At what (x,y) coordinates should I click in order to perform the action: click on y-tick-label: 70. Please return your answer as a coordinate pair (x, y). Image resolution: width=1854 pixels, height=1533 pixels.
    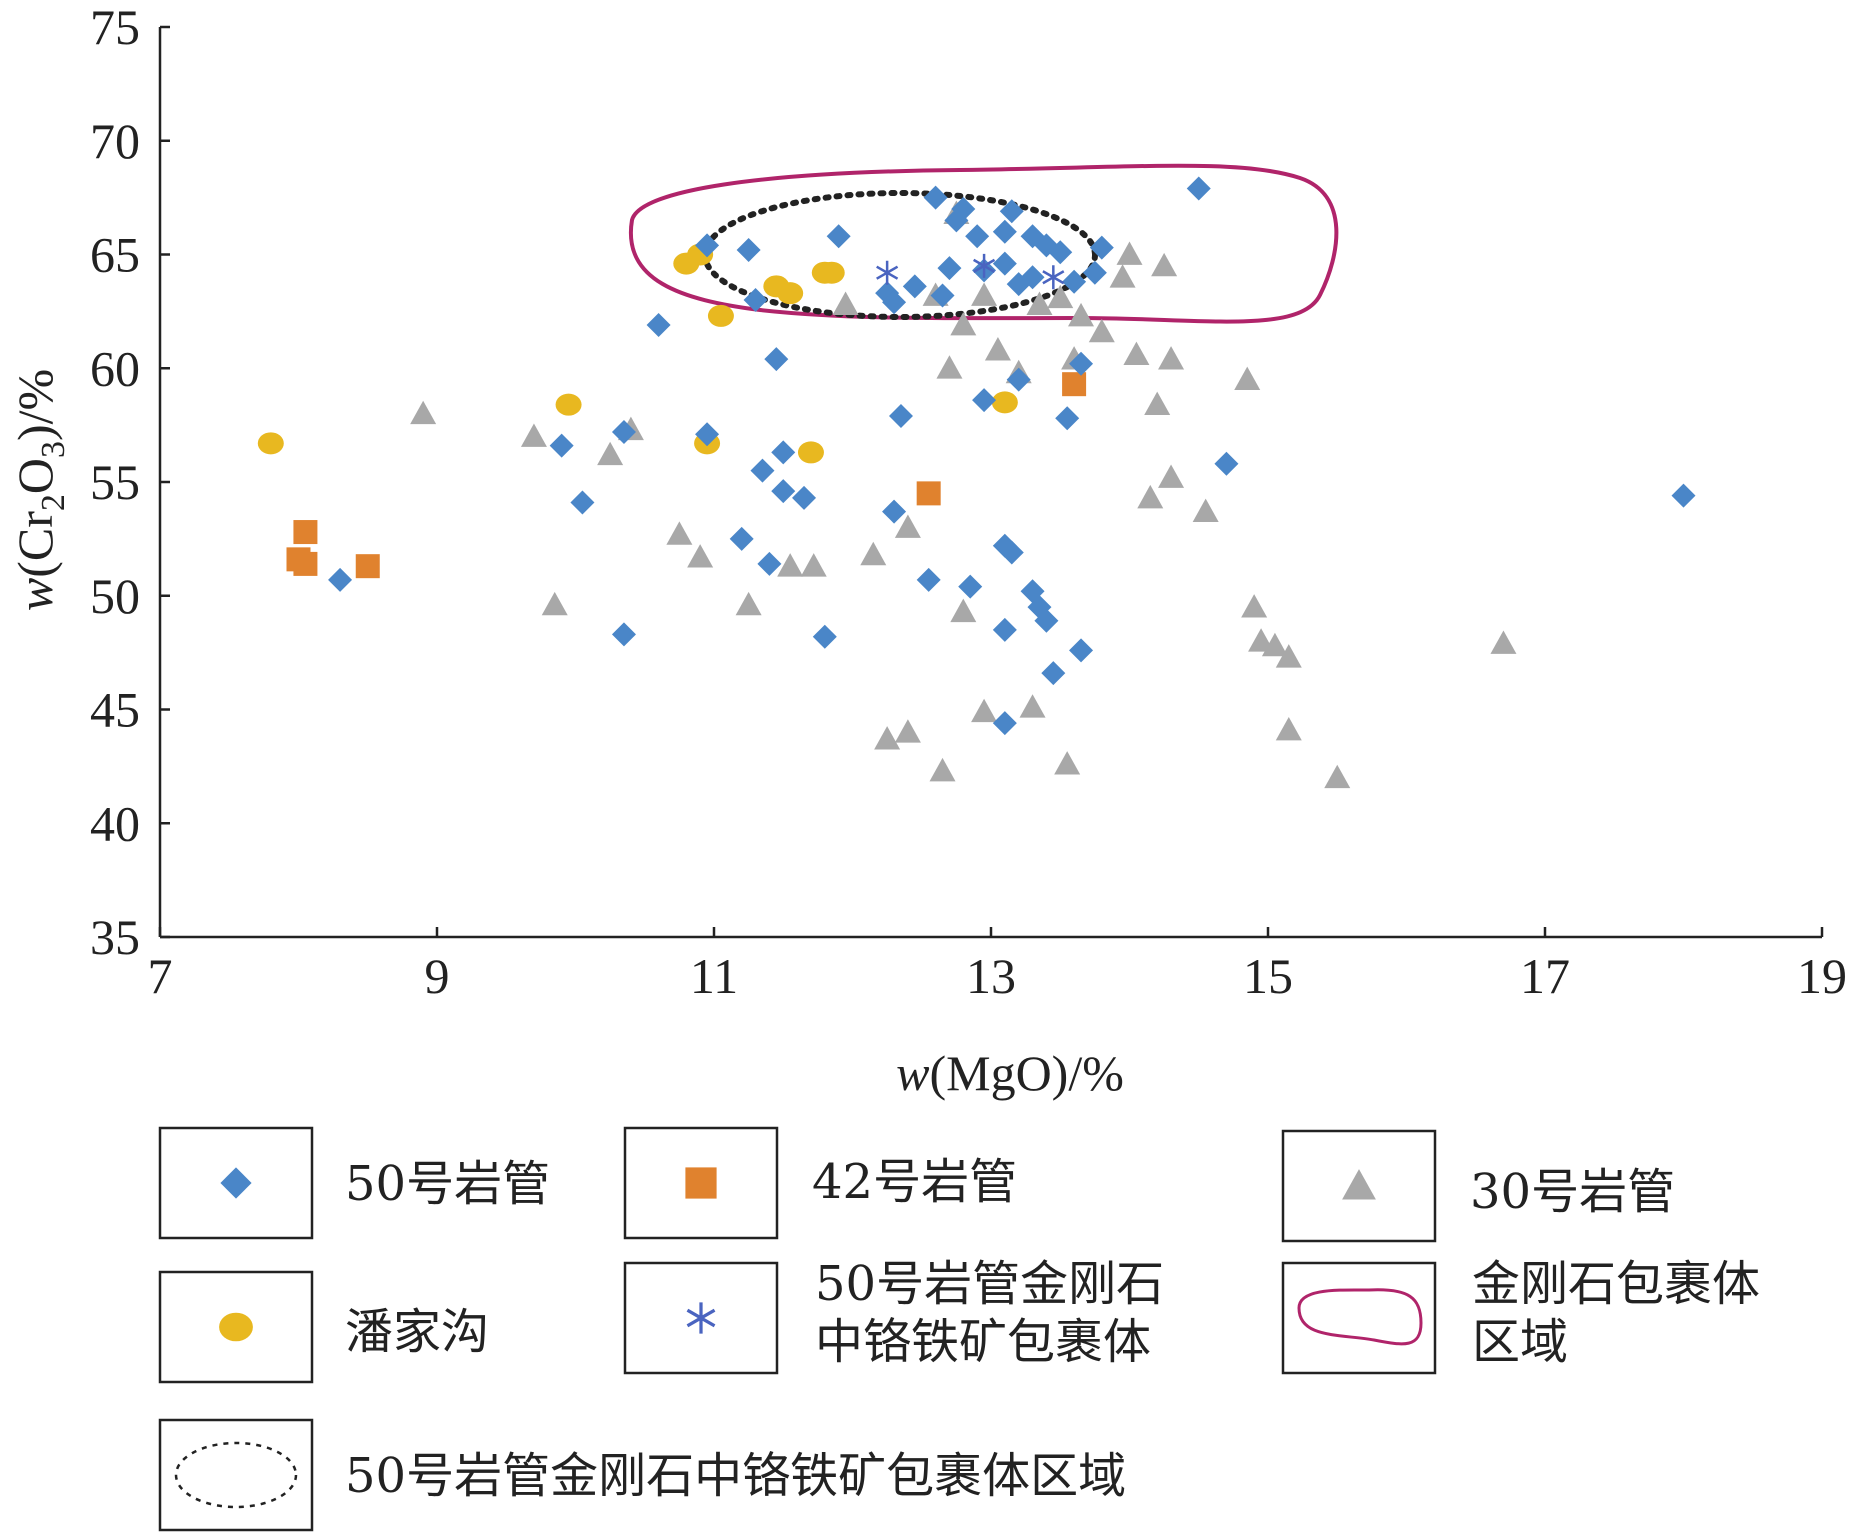
    Looking at the image, I should click on (115, 141).